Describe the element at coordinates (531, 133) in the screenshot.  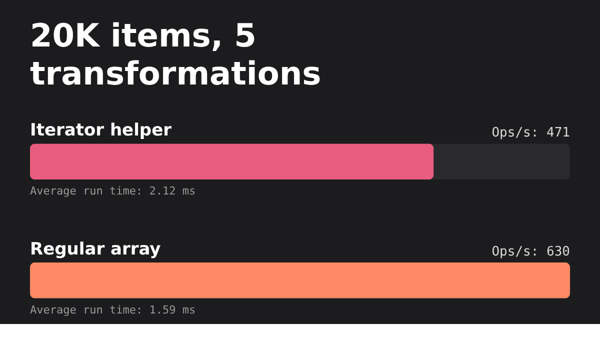
I see `data-label: Ops/s: 471` at that location.